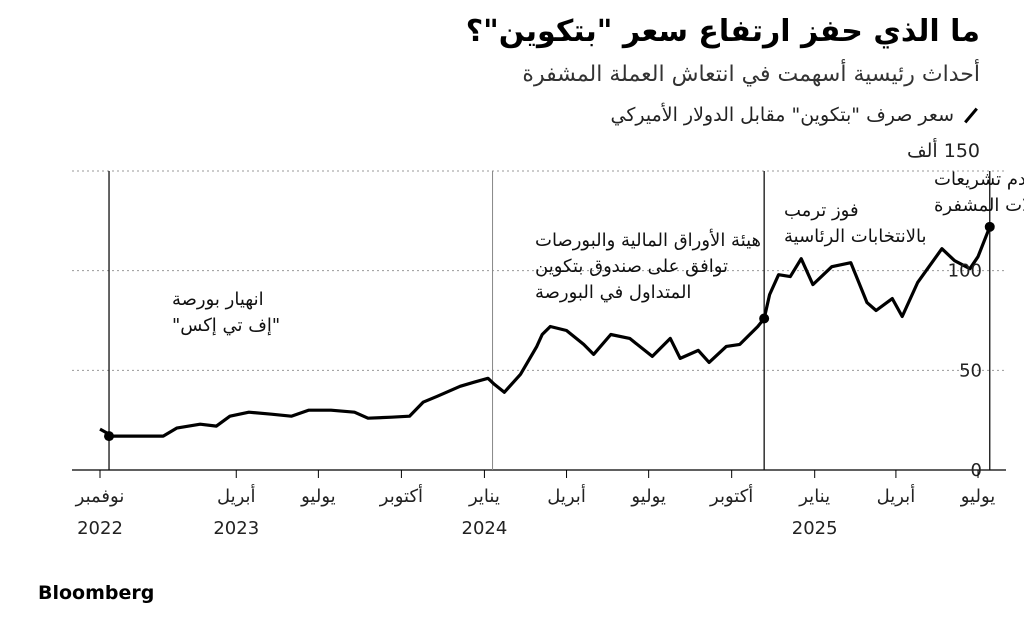  Describe the element at coordinates (782, 115) in the screenshot. I see `legend-label: سعر صرف "بتكوين" مقابل الدولار الأميركي` at that location.